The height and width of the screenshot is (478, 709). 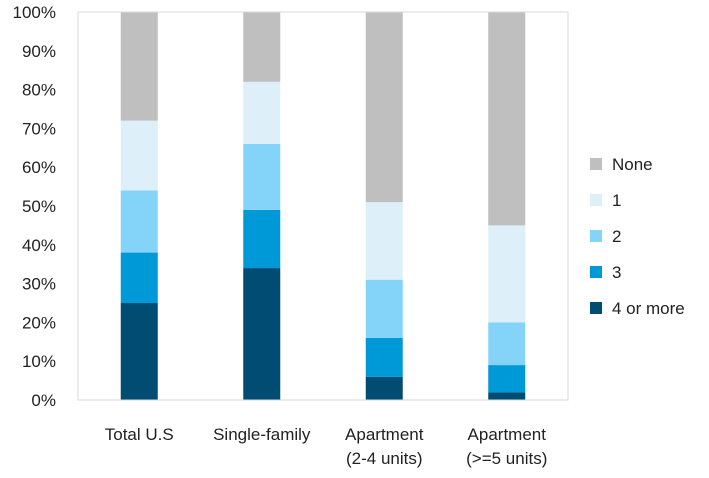 I want to click on y-tick-label: 70%, so click(x=39, y=128).